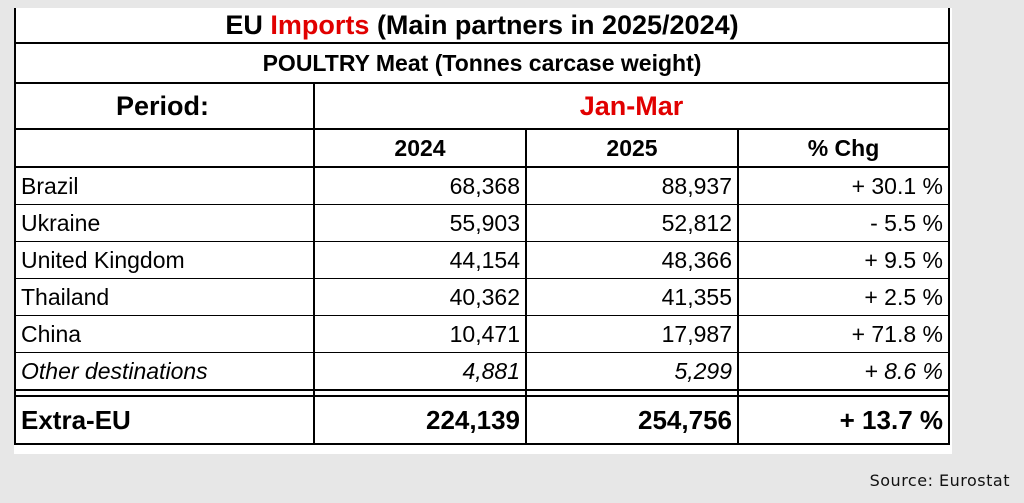 The height and width of the screenshot is (503, 1024). Describe the element at coordinates (632, 371) in the screenshot. I see `value-2025-cell: 5,299` at that location.